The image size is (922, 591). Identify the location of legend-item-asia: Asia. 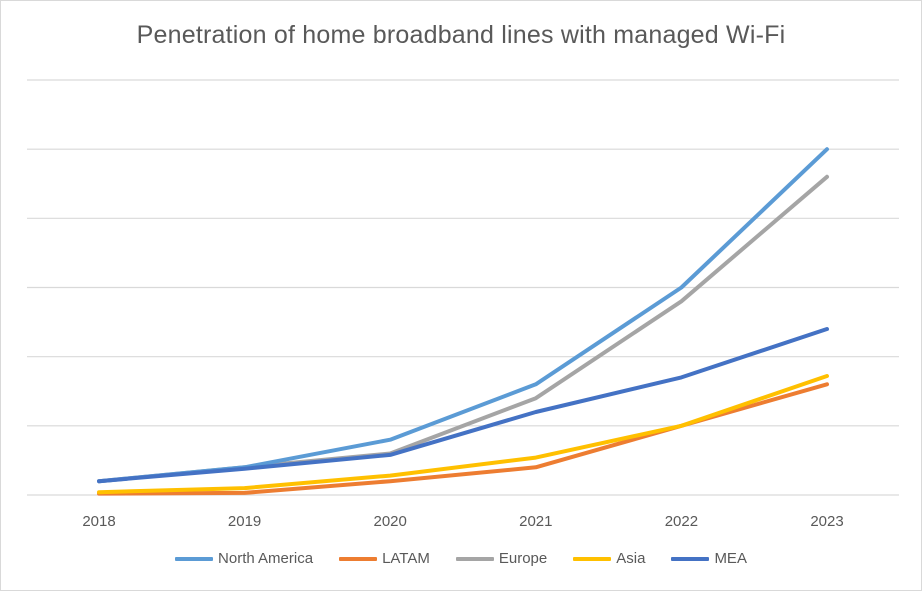
(609, 558).